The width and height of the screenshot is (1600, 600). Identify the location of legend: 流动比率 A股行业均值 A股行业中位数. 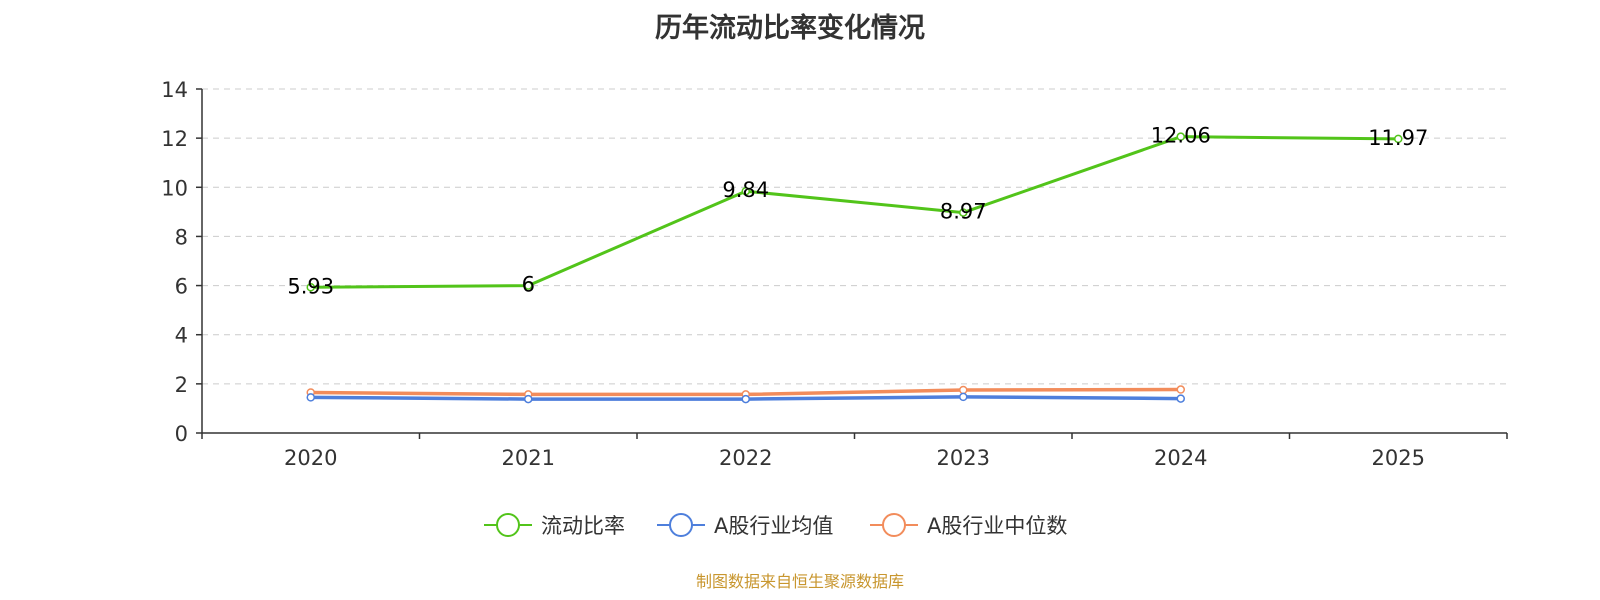
(775, 525).